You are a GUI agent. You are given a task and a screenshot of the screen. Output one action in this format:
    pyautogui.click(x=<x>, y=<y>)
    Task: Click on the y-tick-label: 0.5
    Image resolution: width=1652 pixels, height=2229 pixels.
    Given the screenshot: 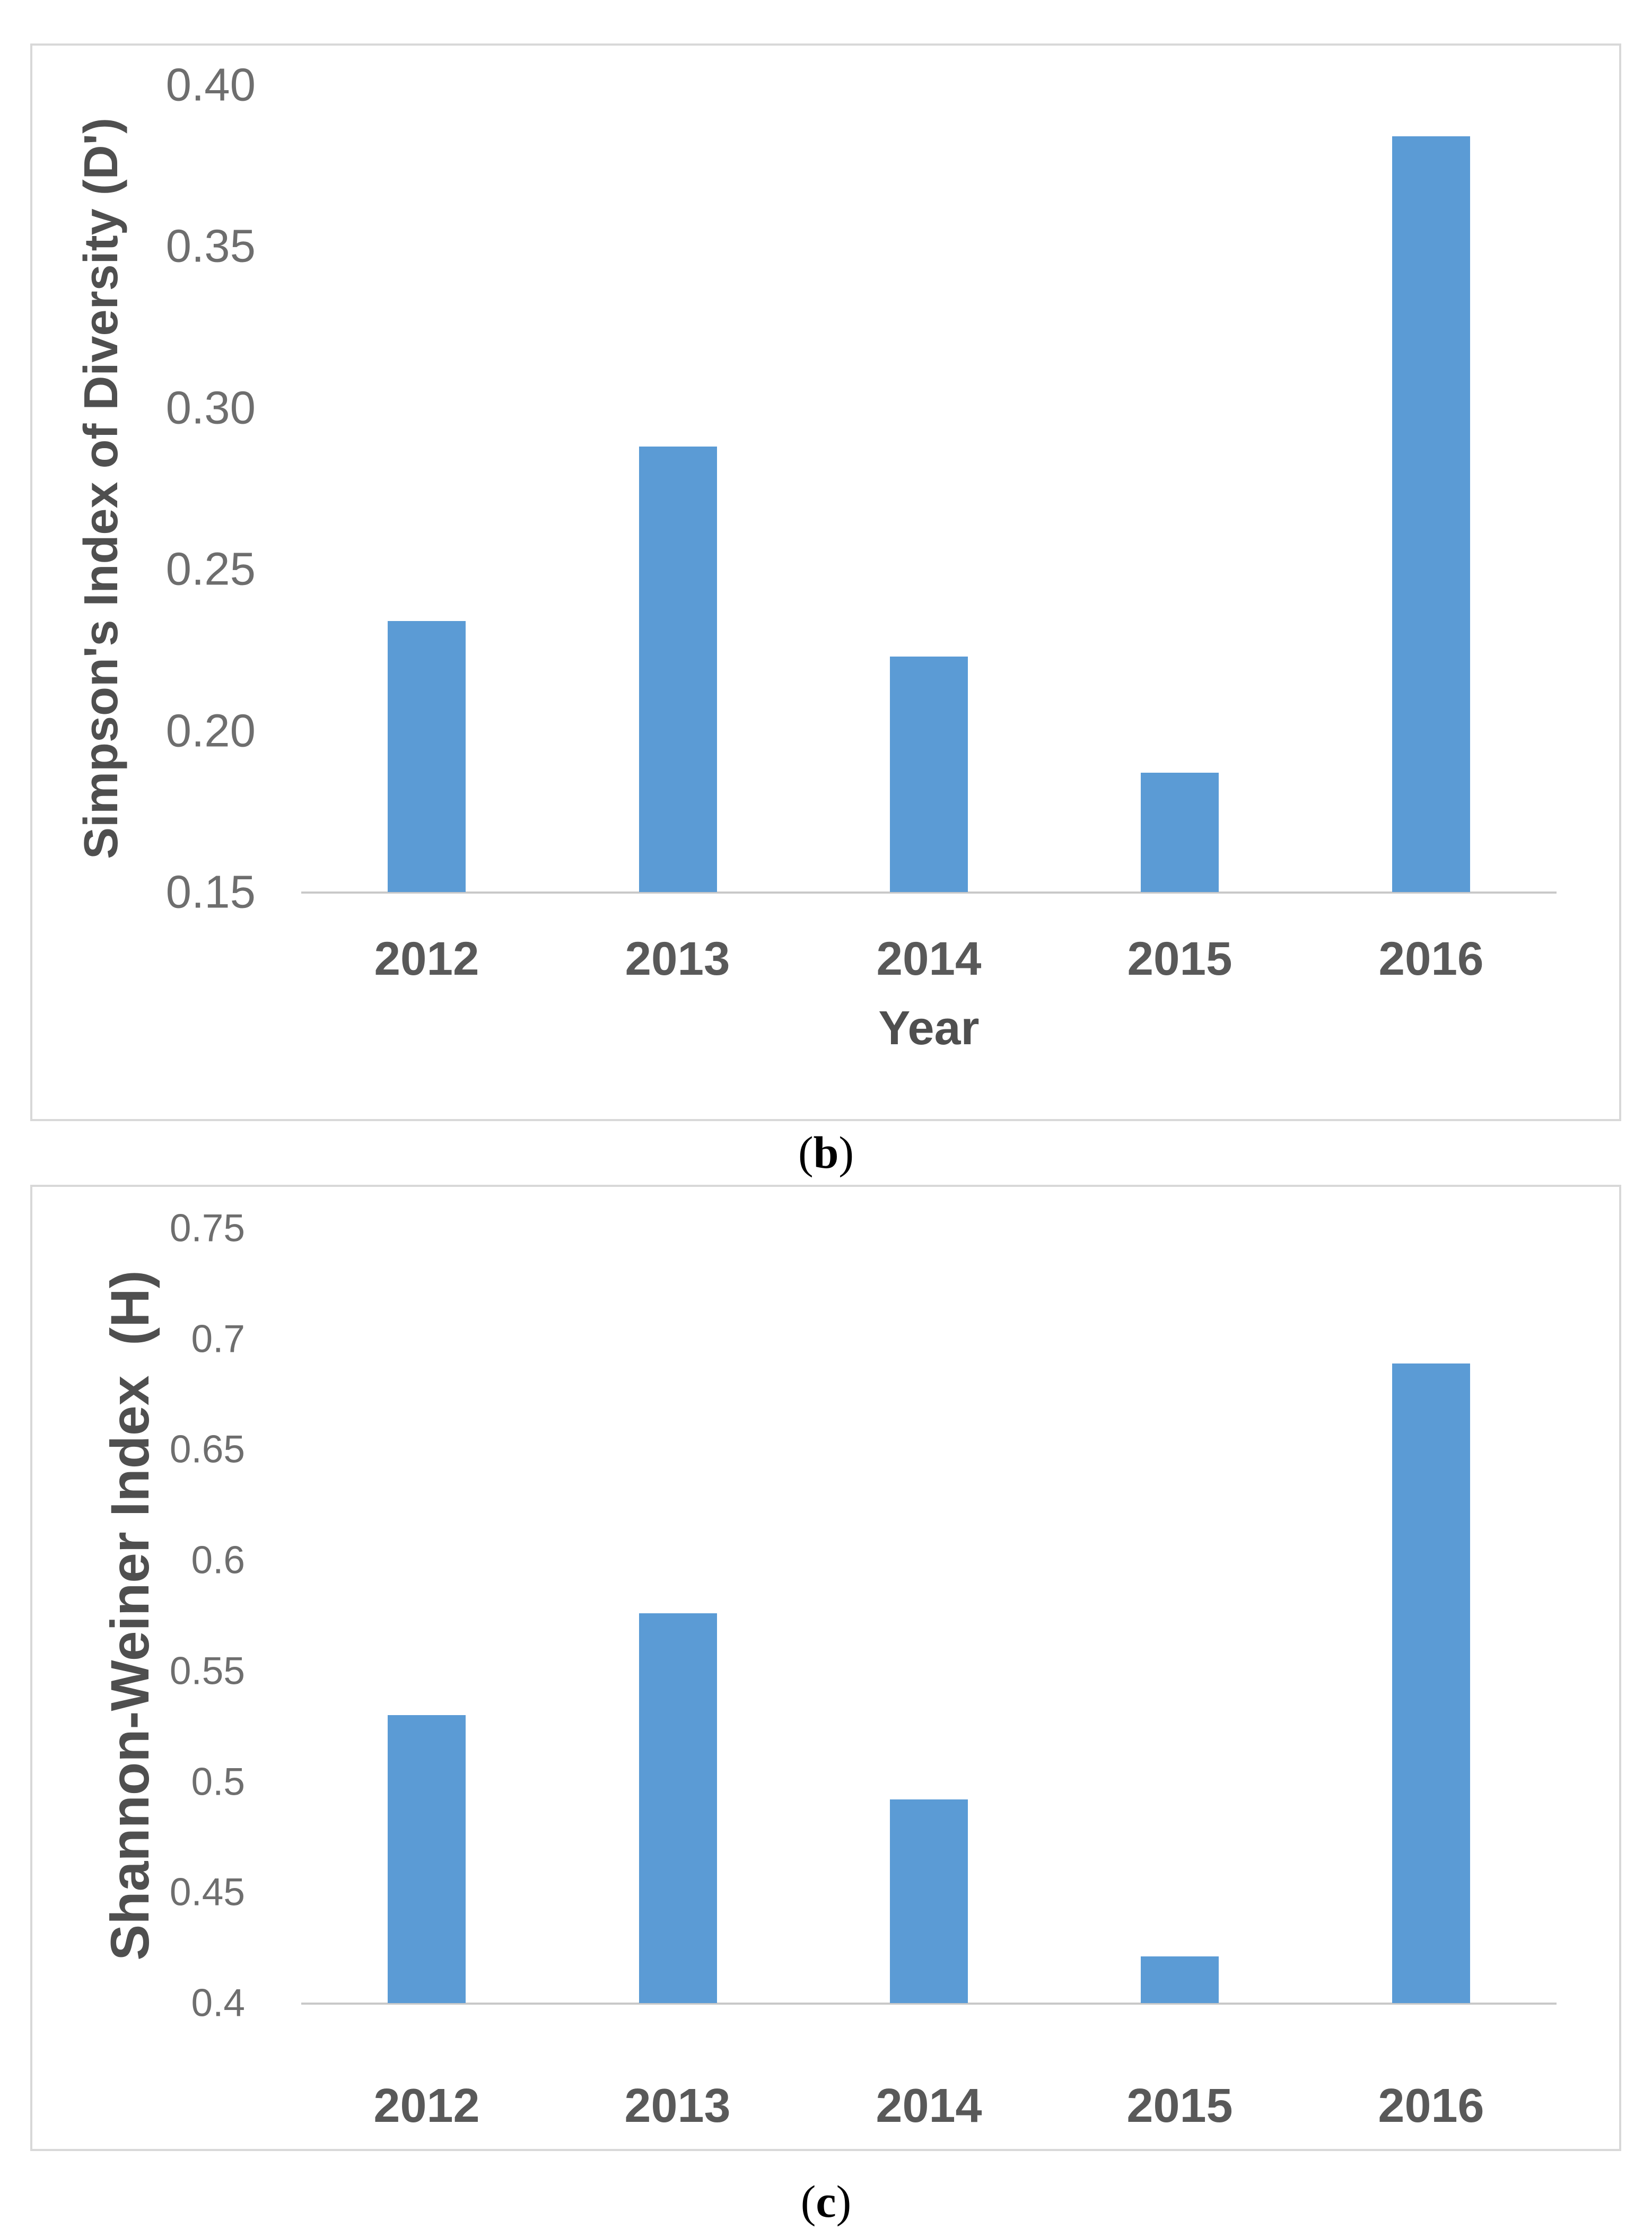 What is the action you would take?
    pyautogui.click(x=218, y=1782)
    